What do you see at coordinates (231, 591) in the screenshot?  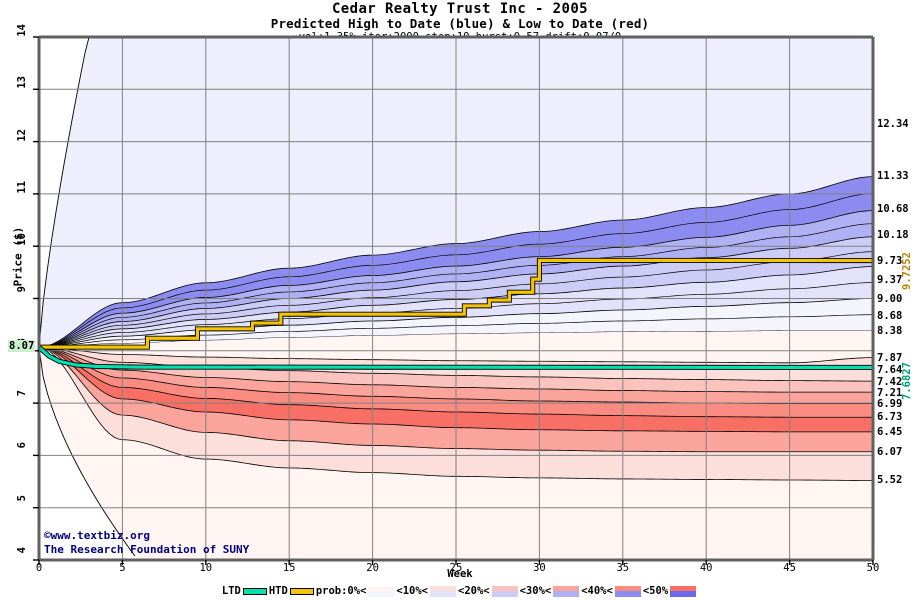 I see `legend-ltd-label: LTD` at bounding box center [231, 591].